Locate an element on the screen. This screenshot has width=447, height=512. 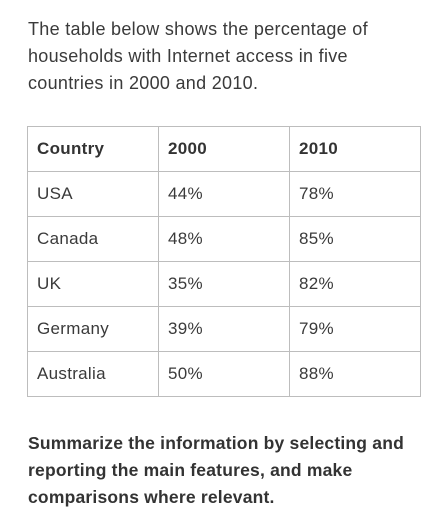
table-row: Canada 48% 85% is located at coordinates (224, 239).